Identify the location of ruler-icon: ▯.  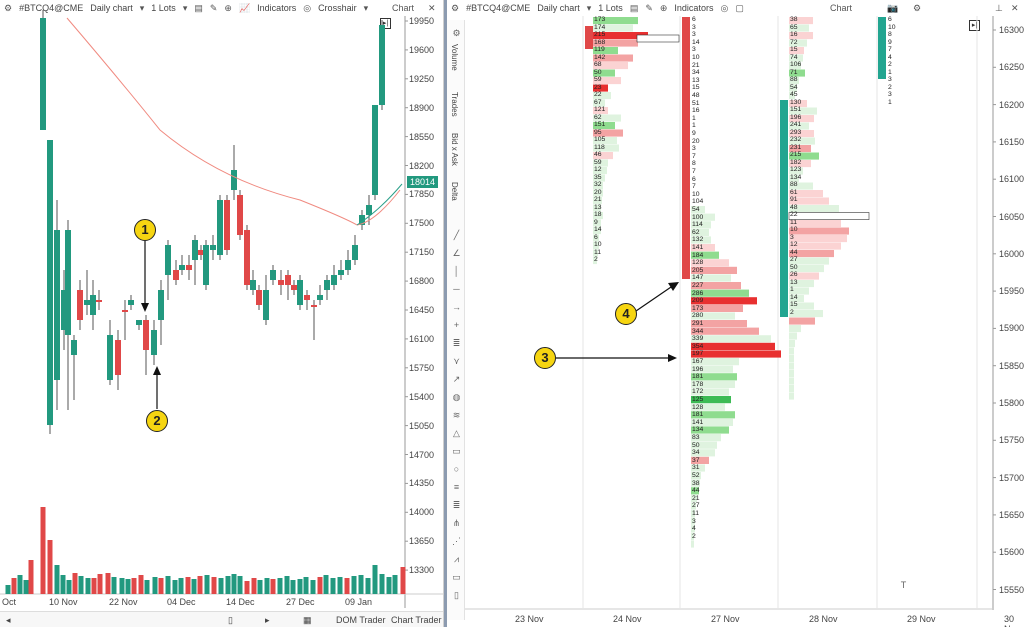
(456, 595).